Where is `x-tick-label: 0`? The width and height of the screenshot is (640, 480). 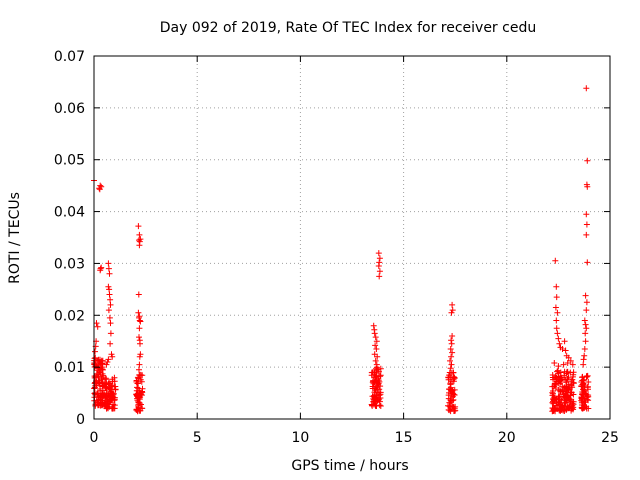
x-tick-label: 0 is located at coordinates (94, 438).